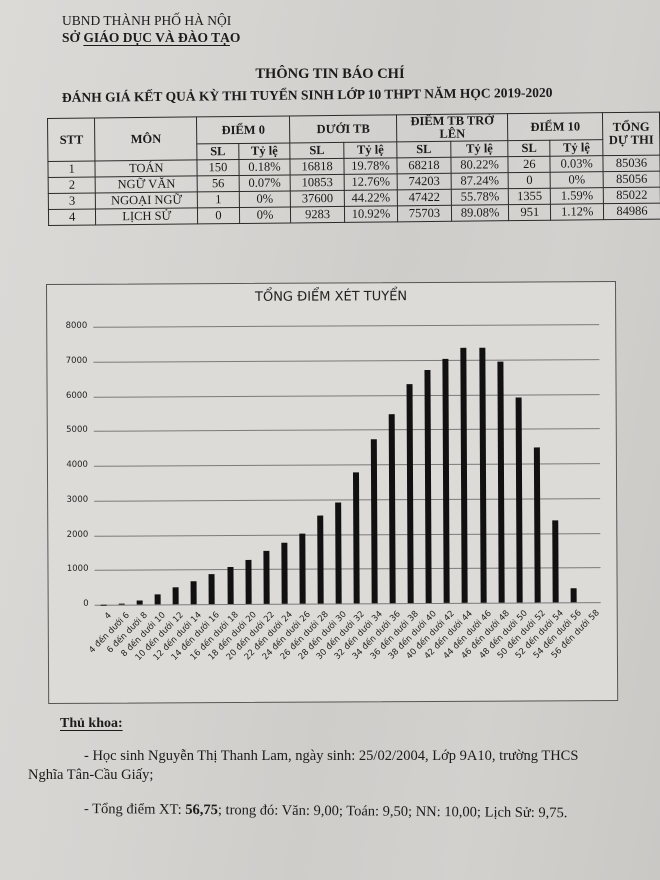 The height and width of the screenshot is (880, 660). Describe the element at coordinates (529, 196) in the screenshot. I see `cell-d10-sl: 1355` at that location.